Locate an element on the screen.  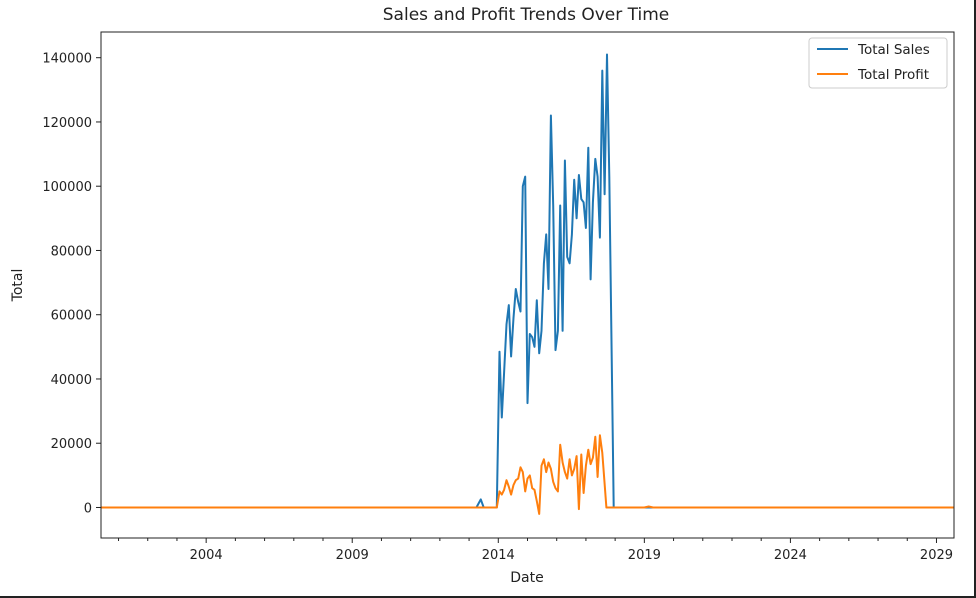
y-tick-label: 0 is located at coordinates (88, 508).